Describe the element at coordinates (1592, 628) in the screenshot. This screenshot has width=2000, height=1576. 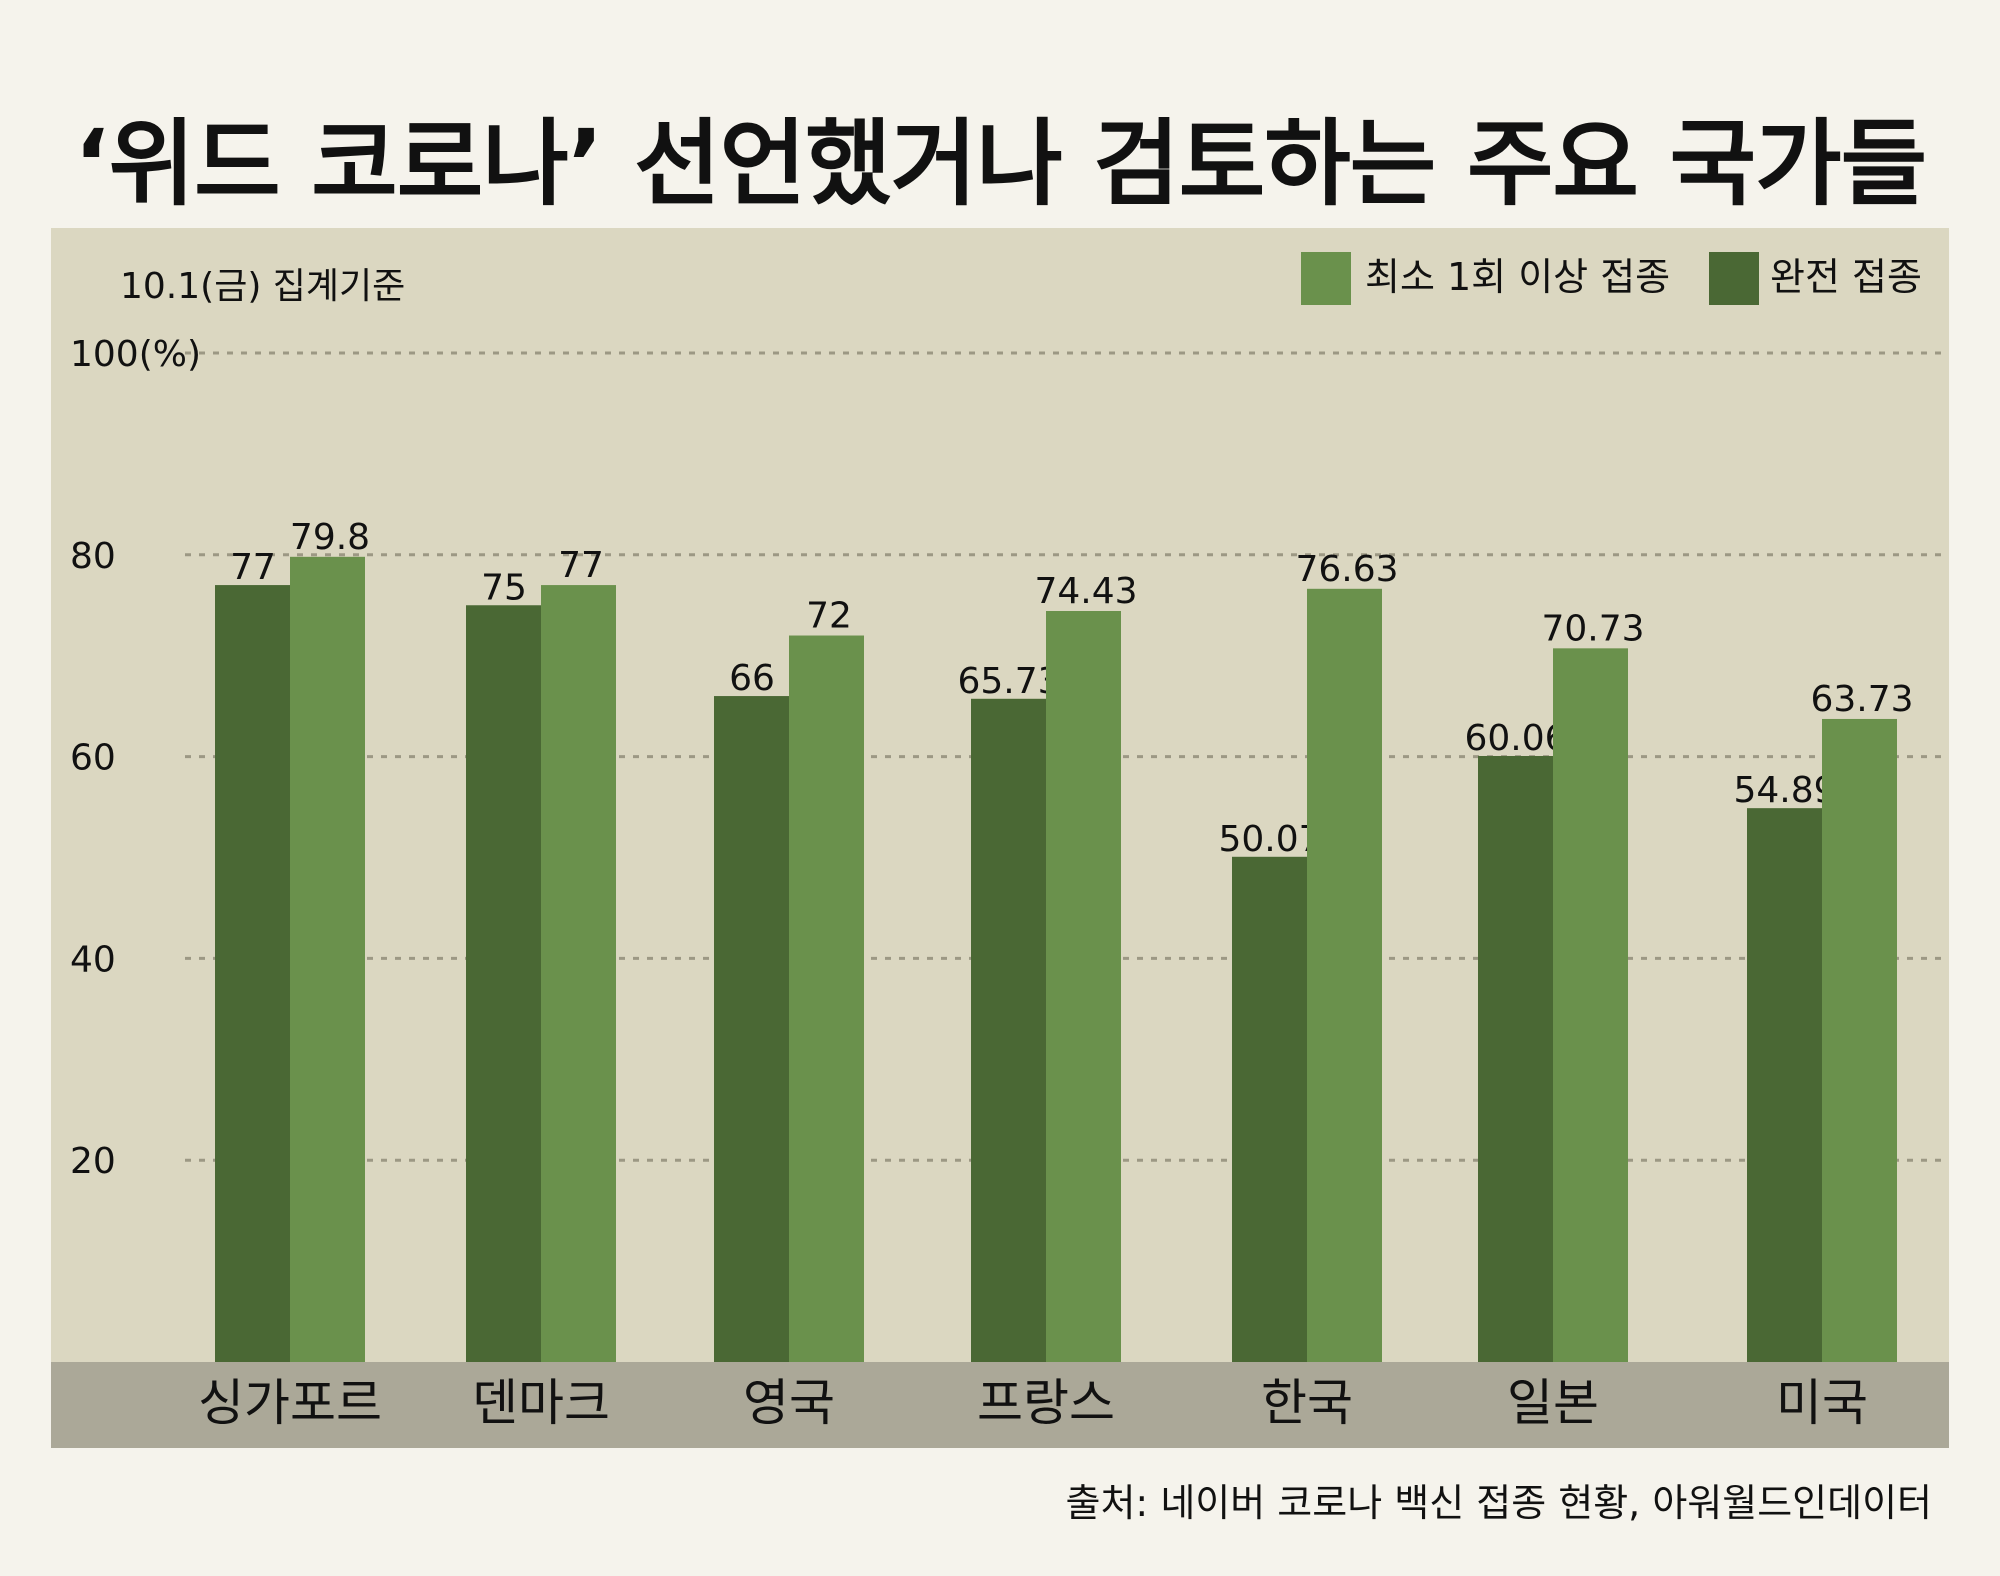
I see `data-label: 70.73` at that location.